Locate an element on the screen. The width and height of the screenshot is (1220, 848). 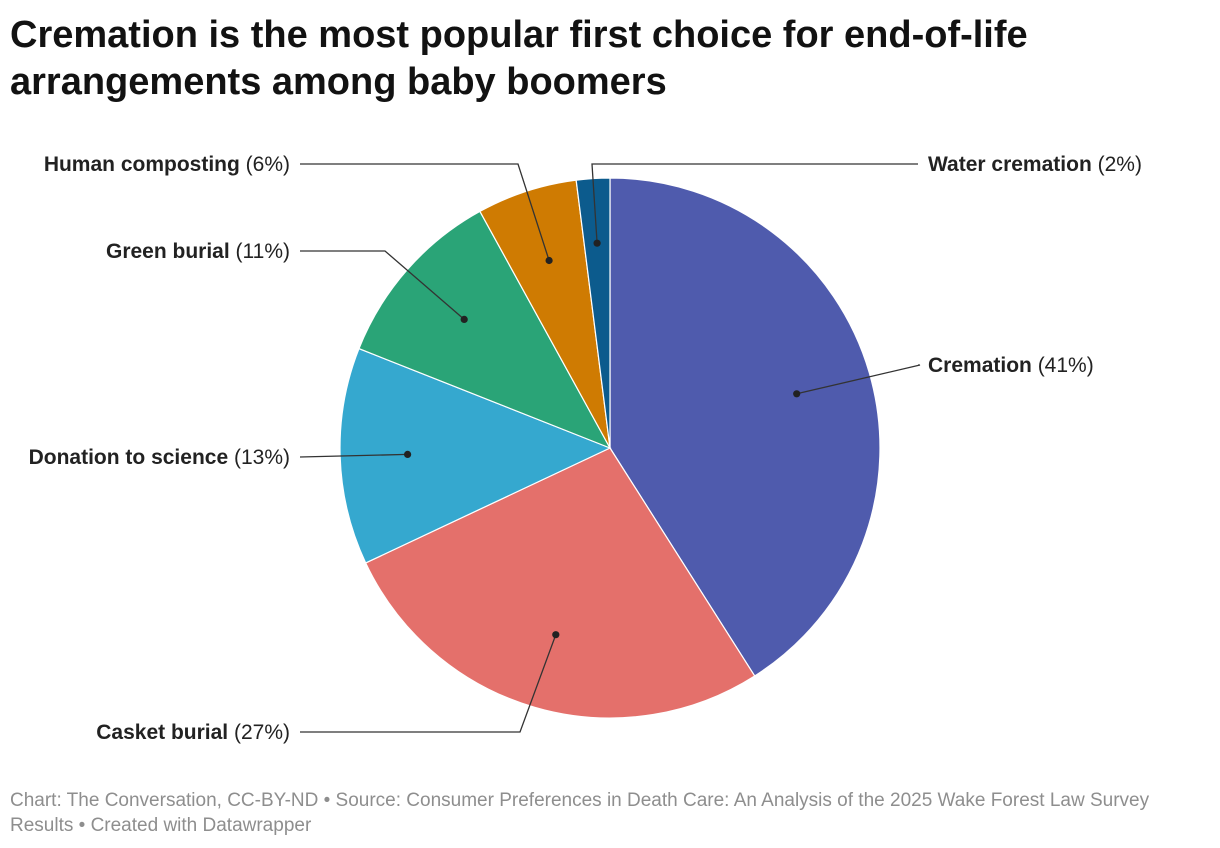
leader-dot-casket-burial is located at coordinates (556, 635).